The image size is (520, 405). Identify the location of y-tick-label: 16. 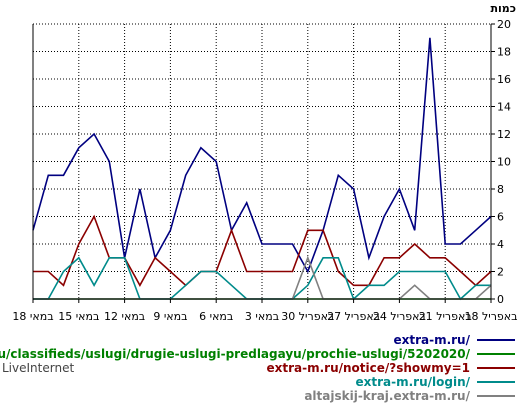
(504, 79).